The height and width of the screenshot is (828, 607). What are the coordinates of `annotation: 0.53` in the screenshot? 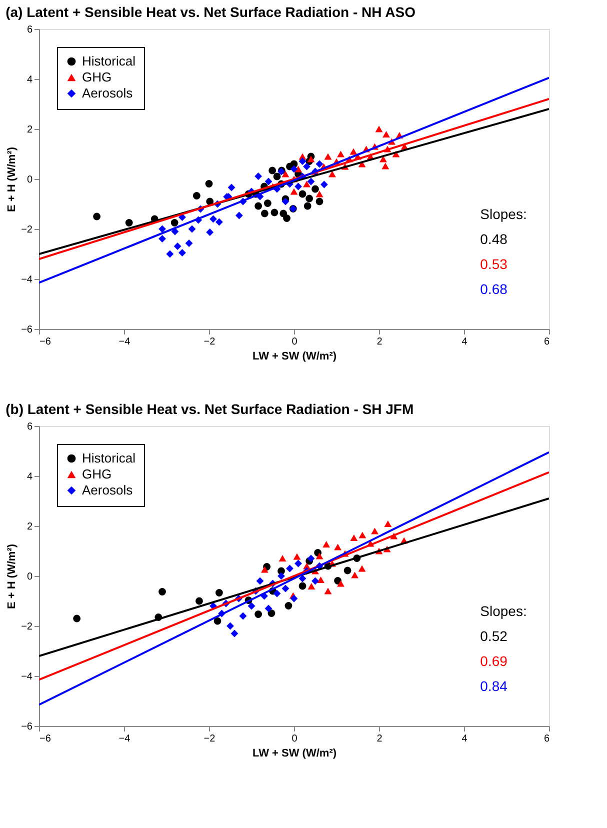 It's located at (494, 264).